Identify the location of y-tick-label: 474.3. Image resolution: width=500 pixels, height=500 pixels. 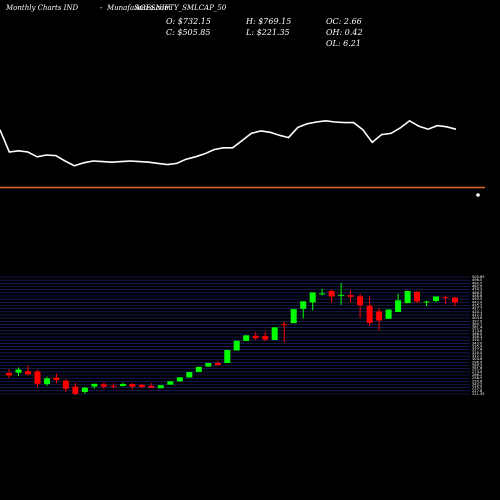
(477, 290).